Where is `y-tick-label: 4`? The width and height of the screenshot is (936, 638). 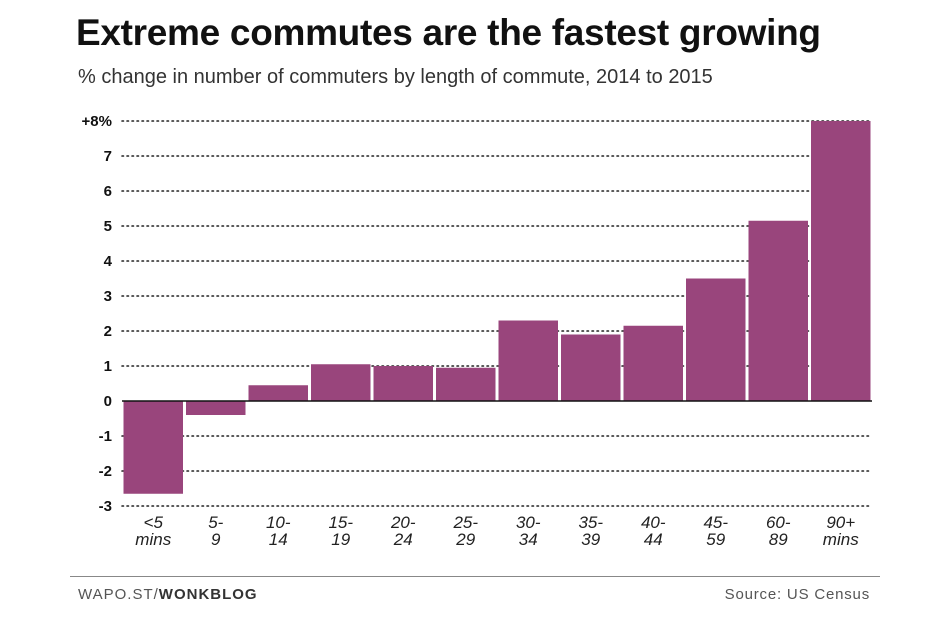
y-tick-label: 4 is located at coordinates (108, 261).